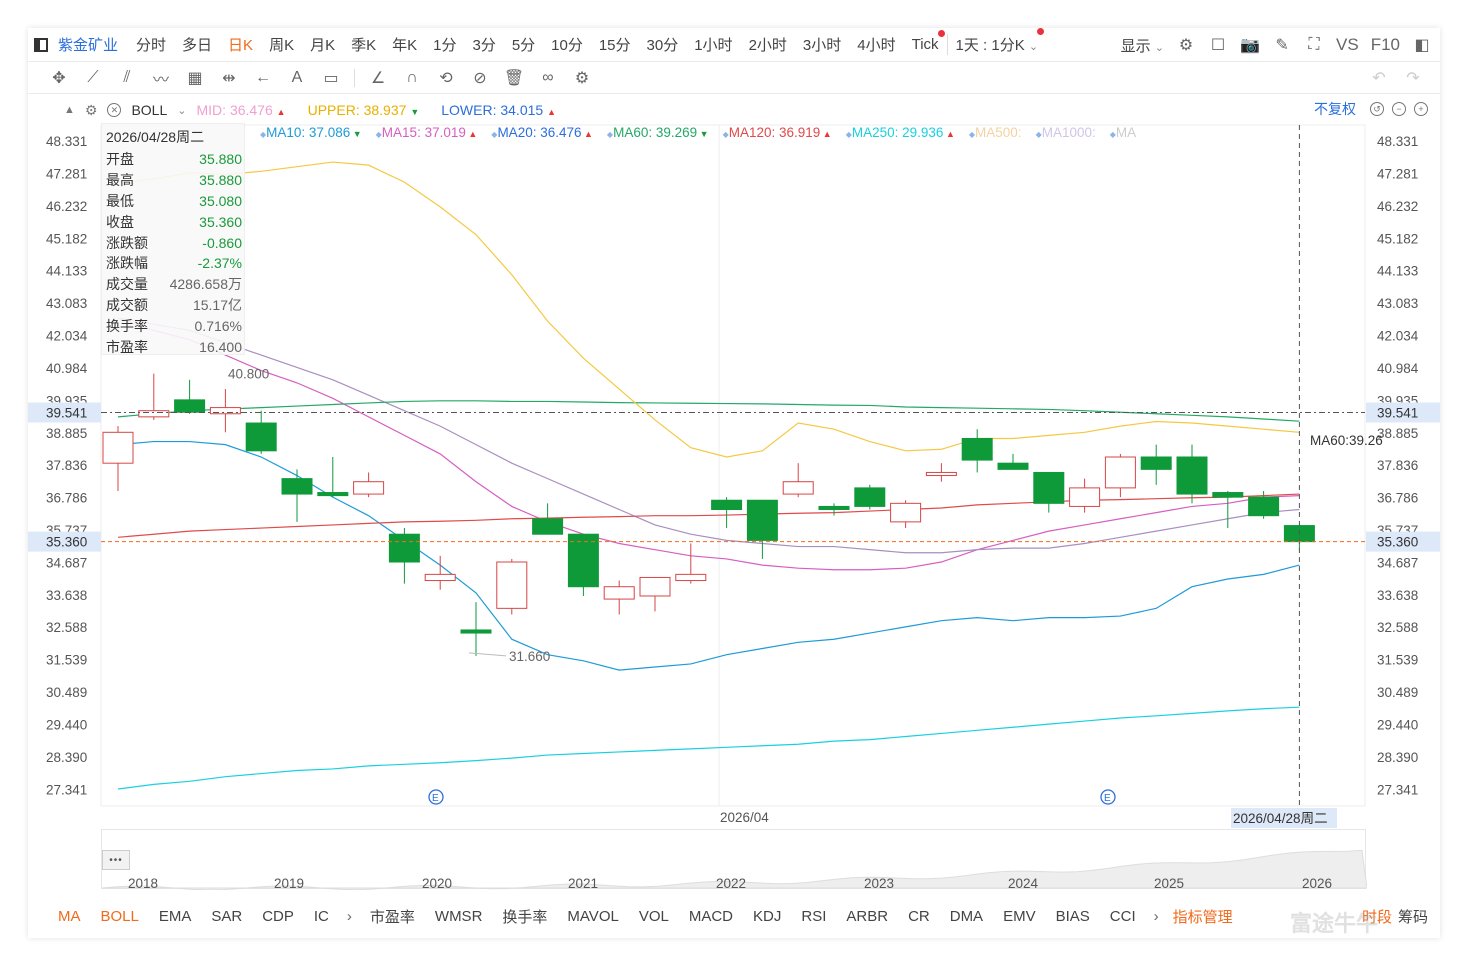  I want to click on segment-option: 时段, so click(1376, 917).